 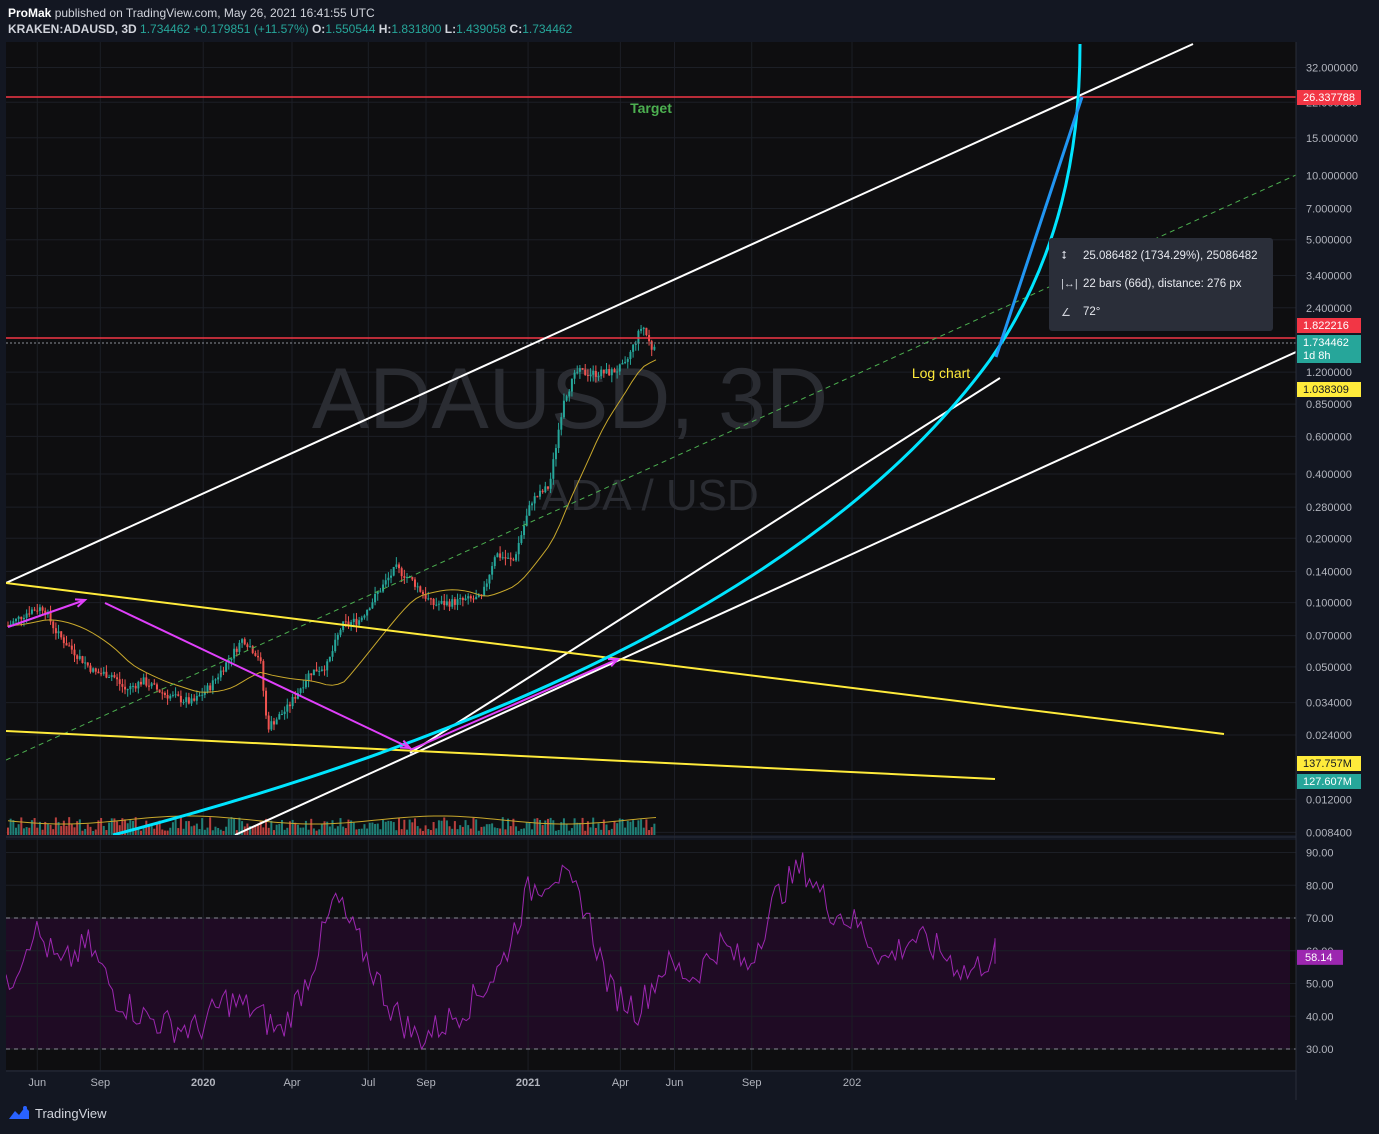 I want to click on time-tick-label: 202, so click(x=852, y=1083).